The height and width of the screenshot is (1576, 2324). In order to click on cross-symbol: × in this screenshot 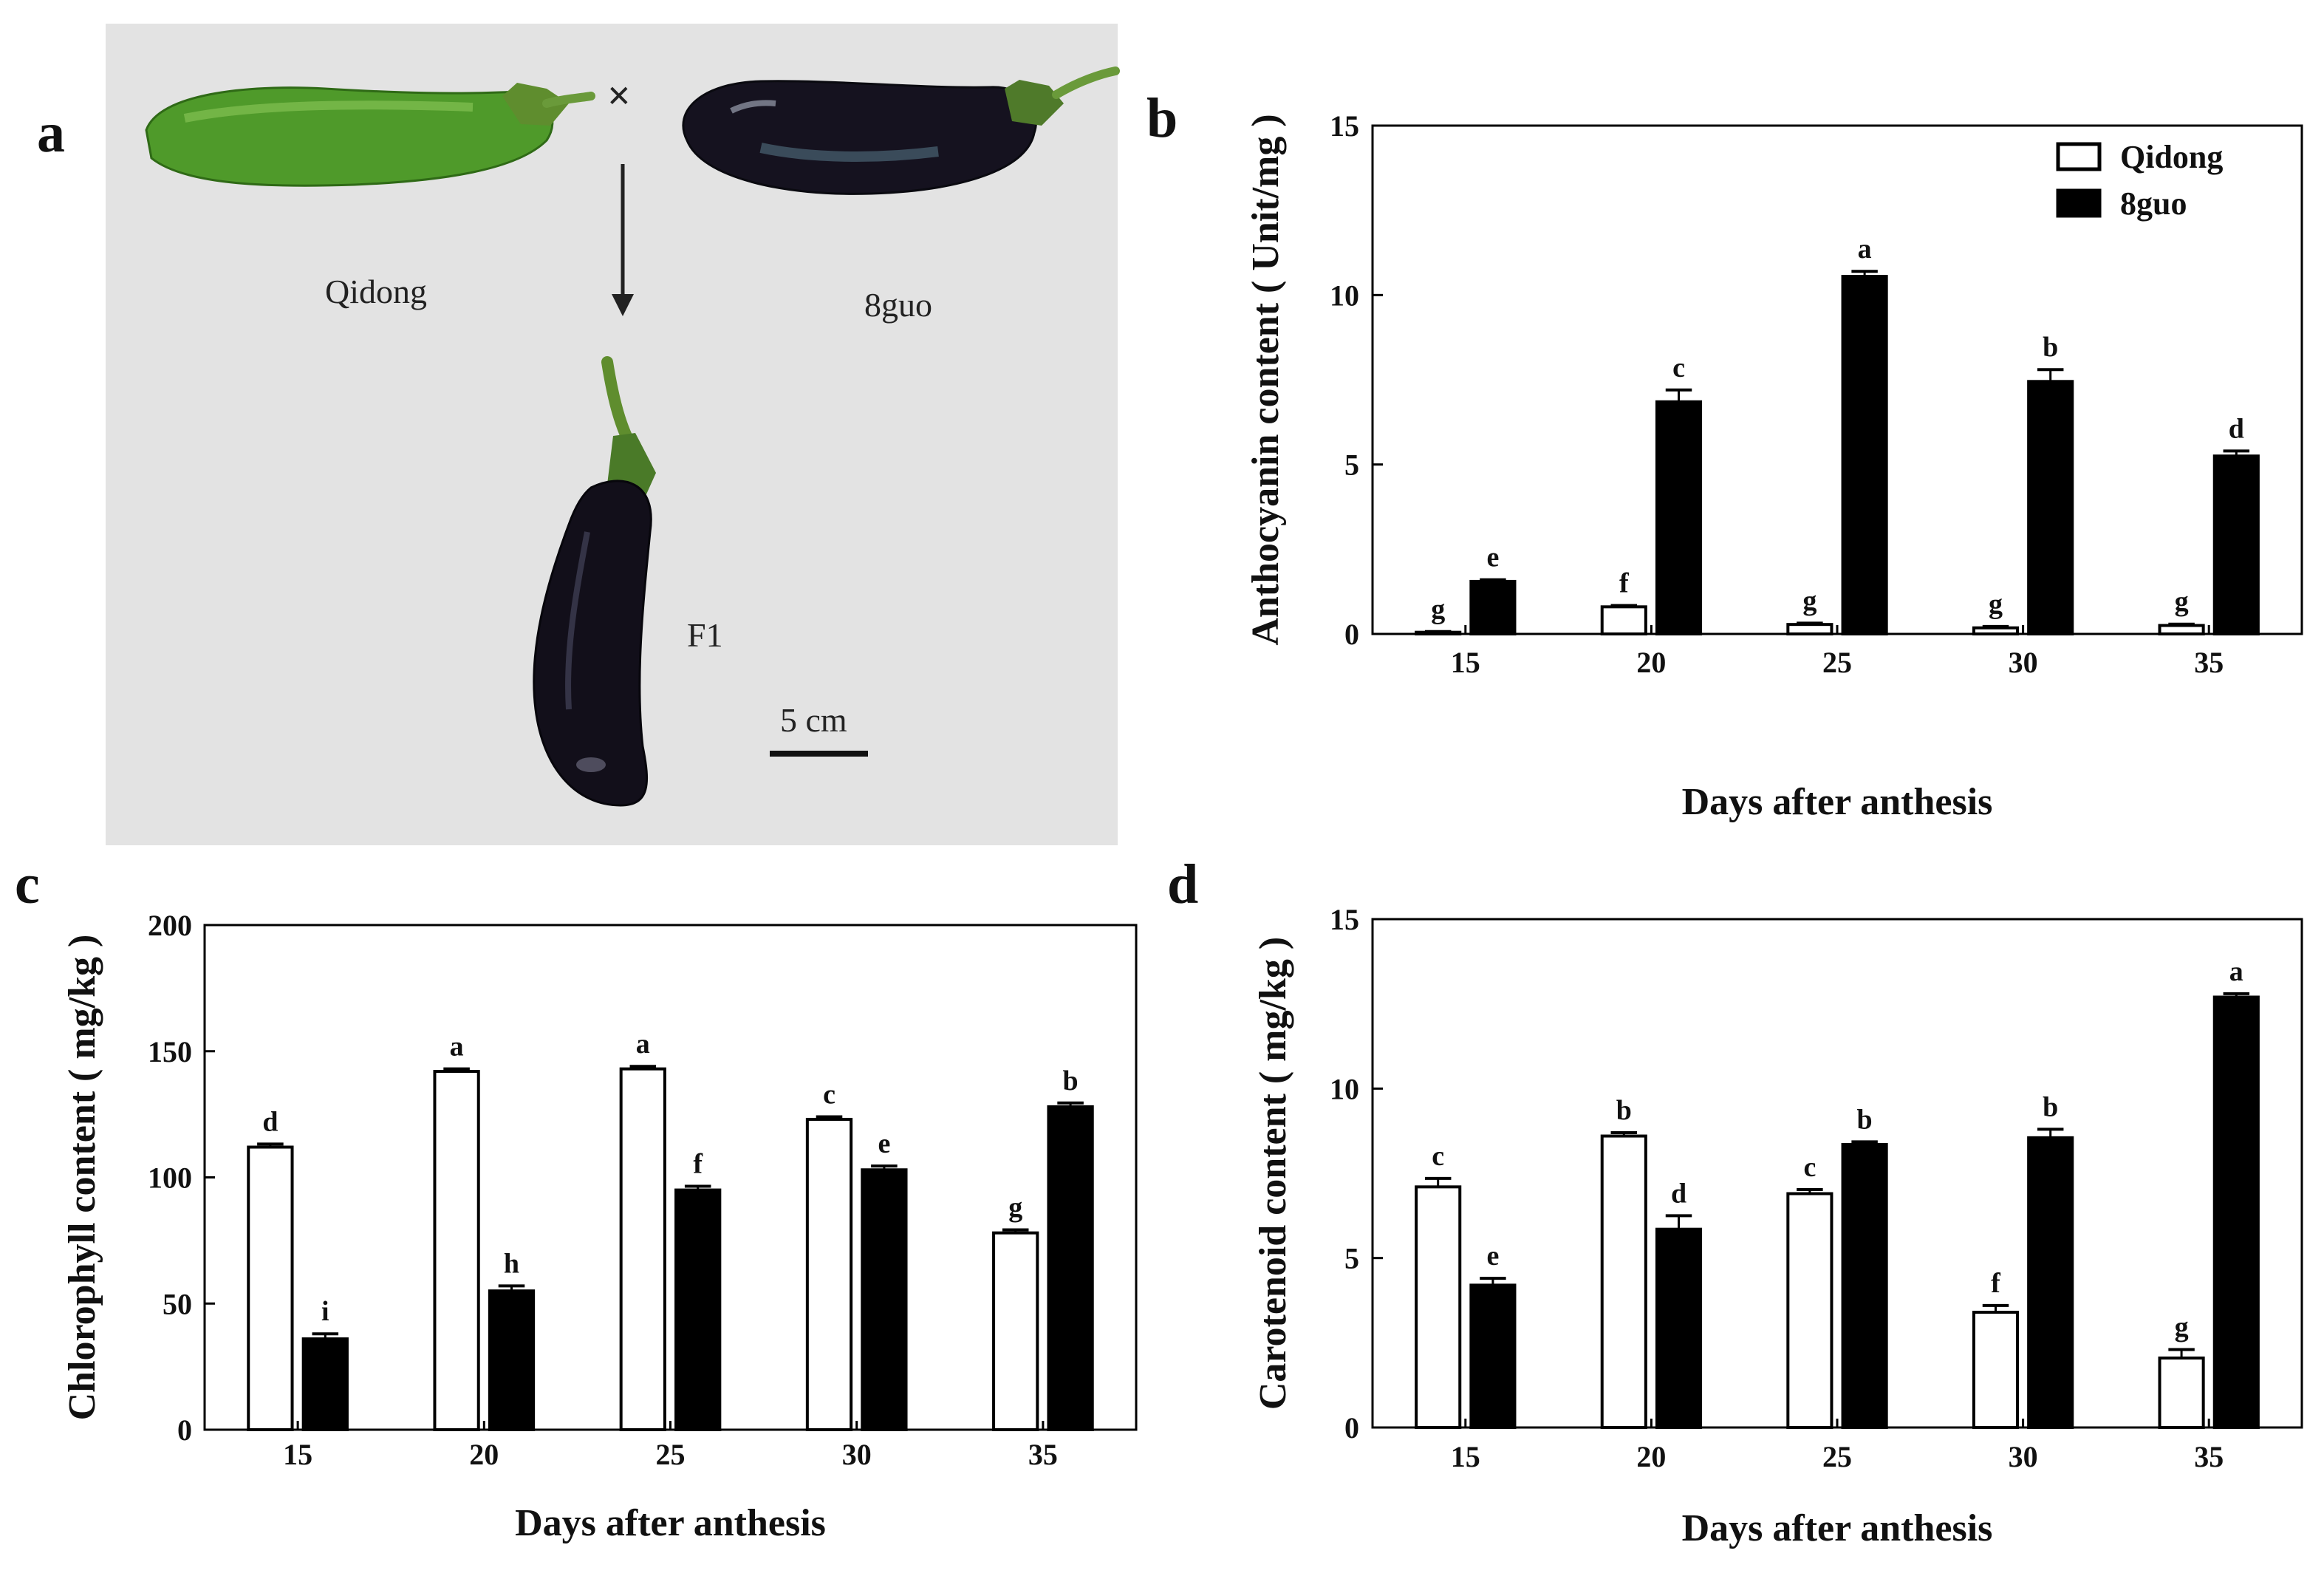, I will do `click(619, 96)`.